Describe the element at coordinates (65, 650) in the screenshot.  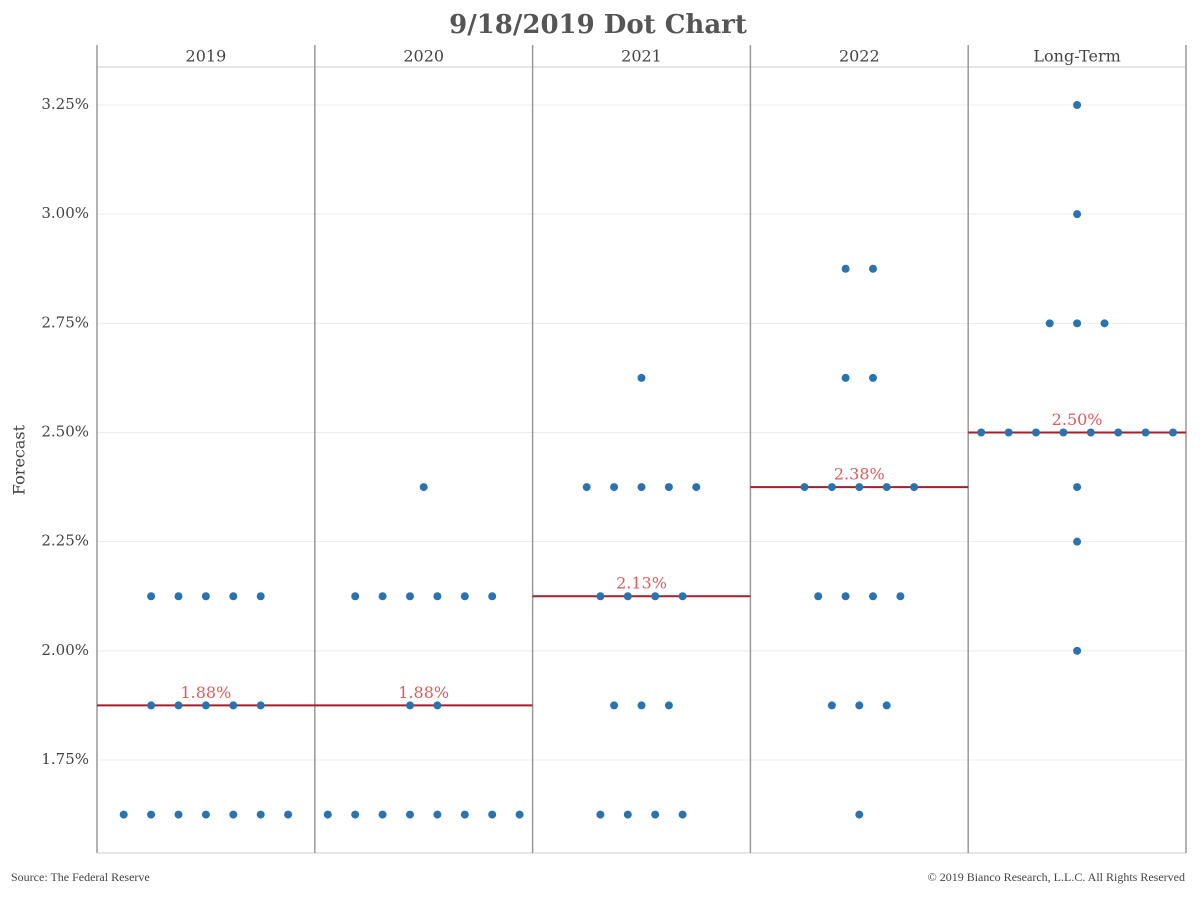
I see `y-tick-label: 2.00%` at that location.